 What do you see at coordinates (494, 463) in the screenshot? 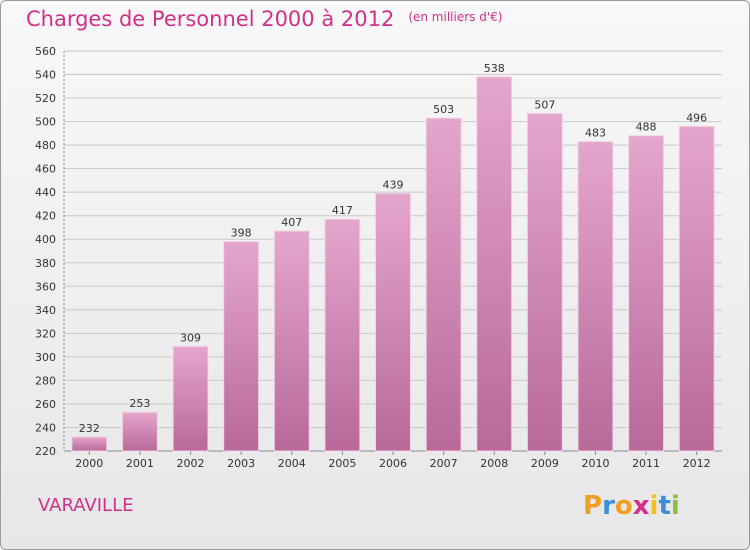
I see `x-tick-label: 2008` at bounding box center [494, 463].